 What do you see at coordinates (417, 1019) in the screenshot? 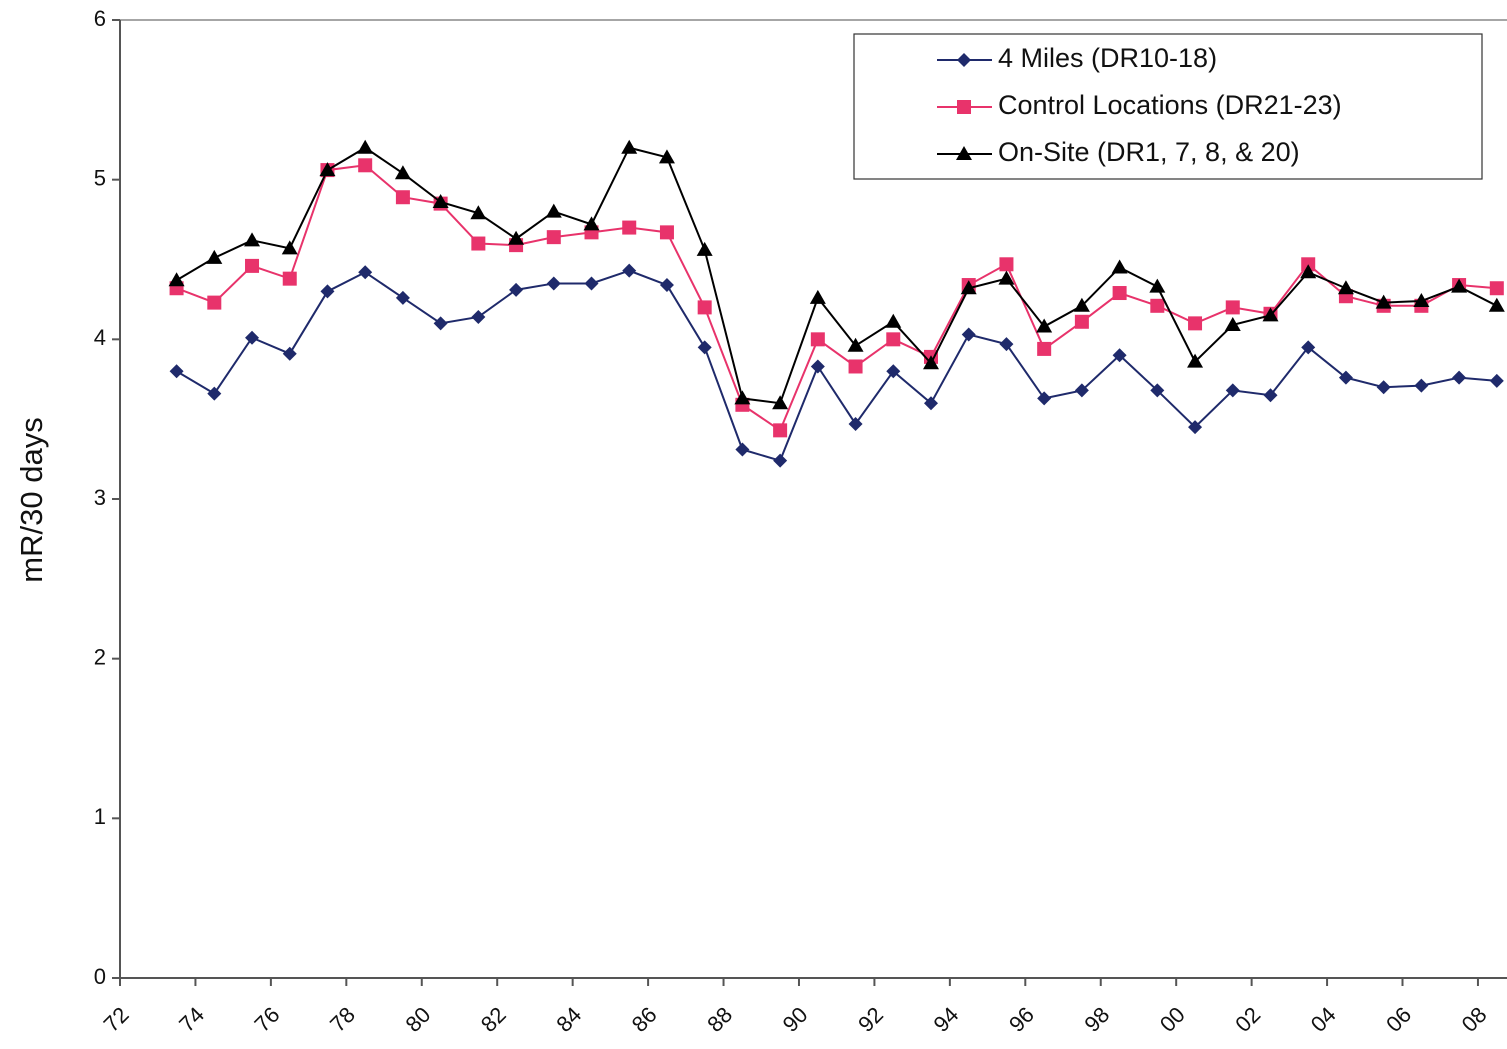
I see `x-tick-label: 80` at bounding box center [417, 1019].